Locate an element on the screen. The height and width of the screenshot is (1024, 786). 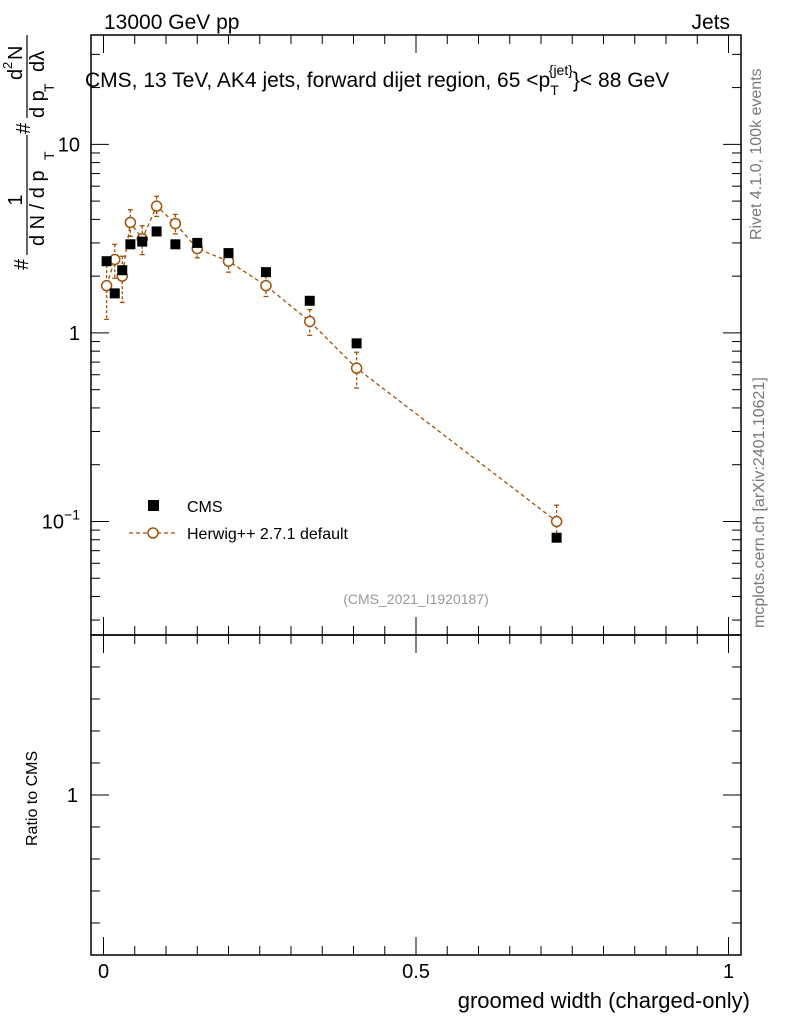
plot-title-end: }< 88 GeV is located at coordinates (621, 80).